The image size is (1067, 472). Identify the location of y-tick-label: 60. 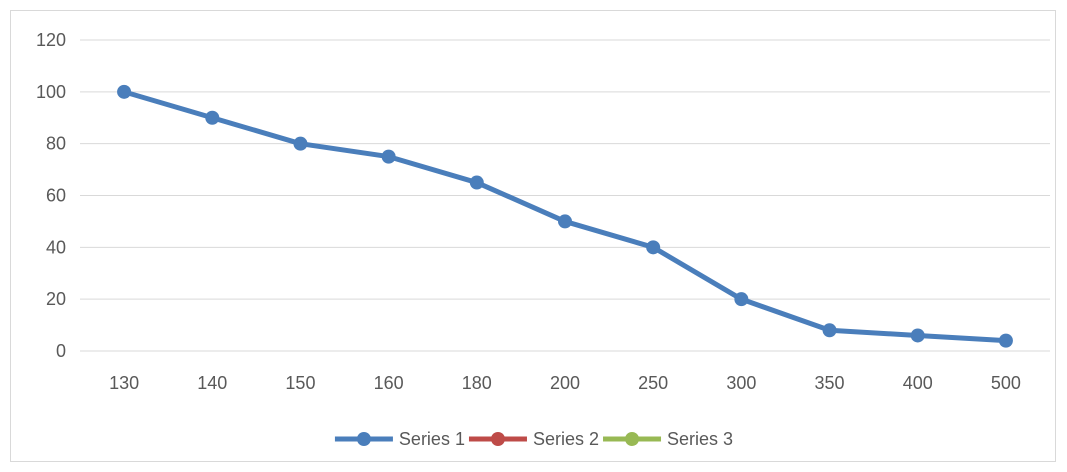
(56, 196).